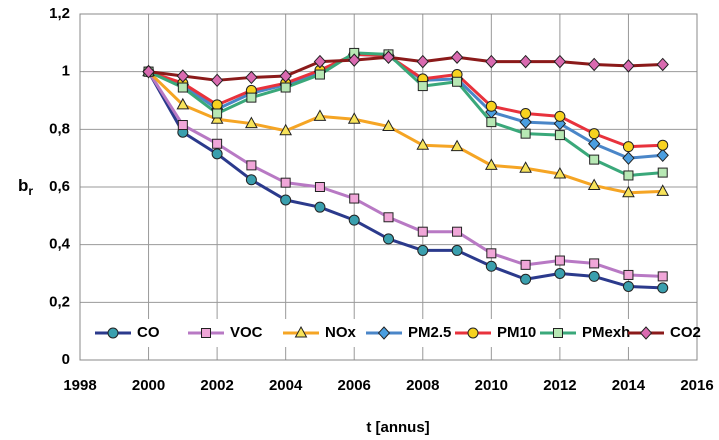  I want to click on y-tick-label: 1, so click(66, 71).